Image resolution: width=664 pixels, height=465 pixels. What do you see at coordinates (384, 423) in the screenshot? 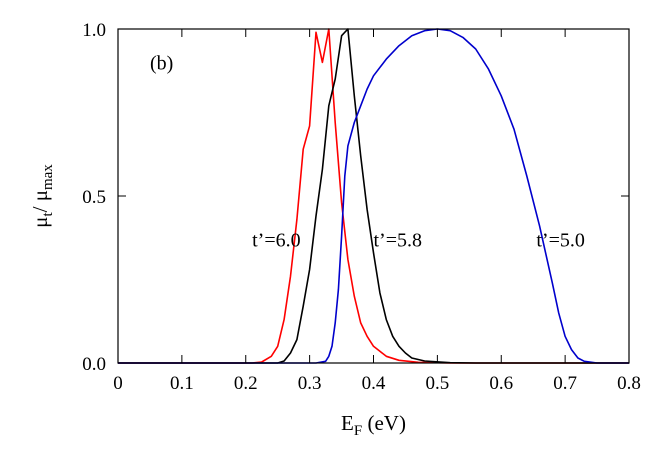
I see `x-axis-title-suffix: (eV)` at bounding box center [384, 423].